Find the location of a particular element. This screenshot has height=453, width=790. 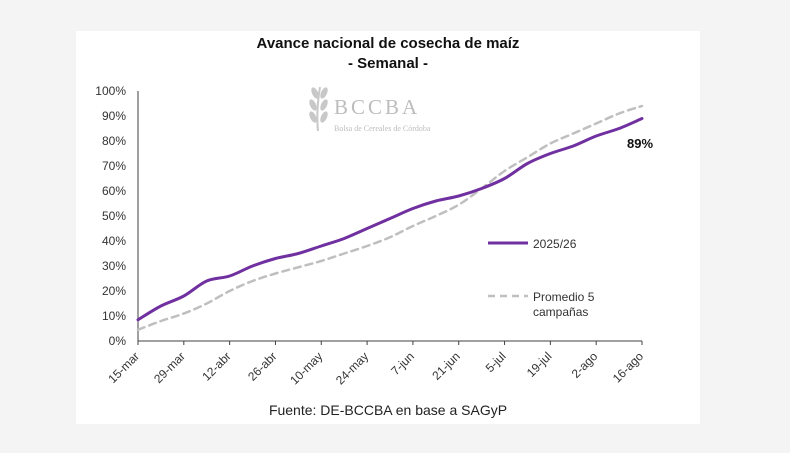

y-tick-label: 0% is located at coordinates (118, 341).